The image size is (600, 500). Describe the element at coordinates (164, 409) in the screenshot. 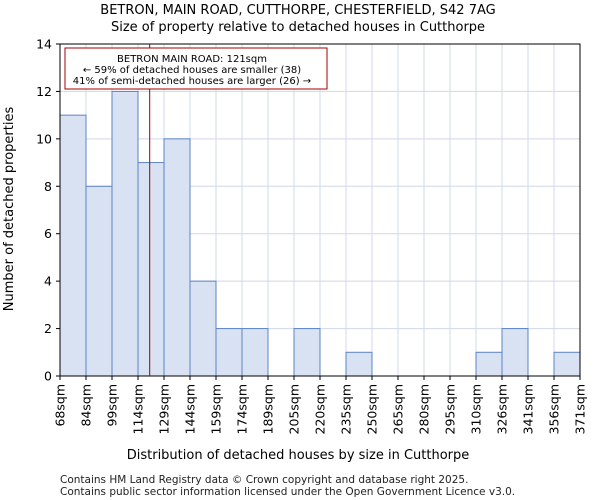

I see `x-tick-label: 129sqm` at that location.